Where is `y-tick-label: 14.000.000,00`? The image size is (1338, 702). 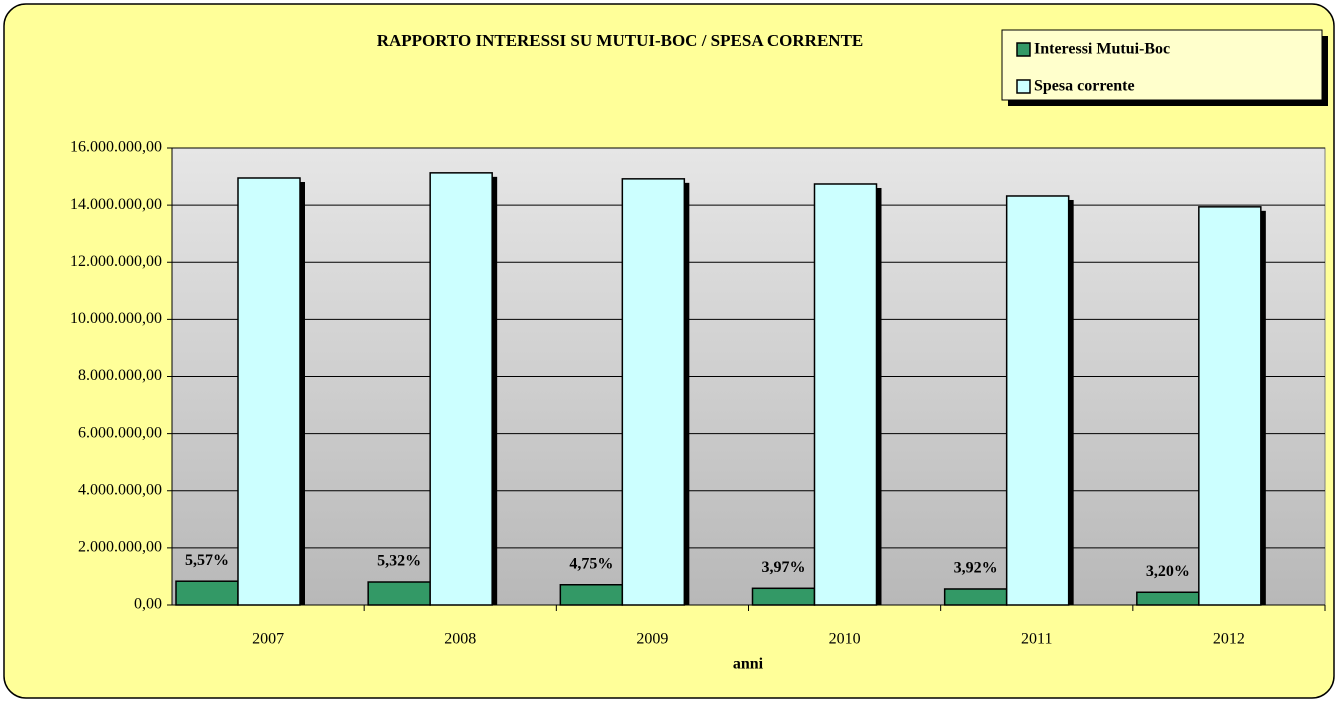
y-tick-label: 14.000.000,00 is located at coordinates (116, 204).